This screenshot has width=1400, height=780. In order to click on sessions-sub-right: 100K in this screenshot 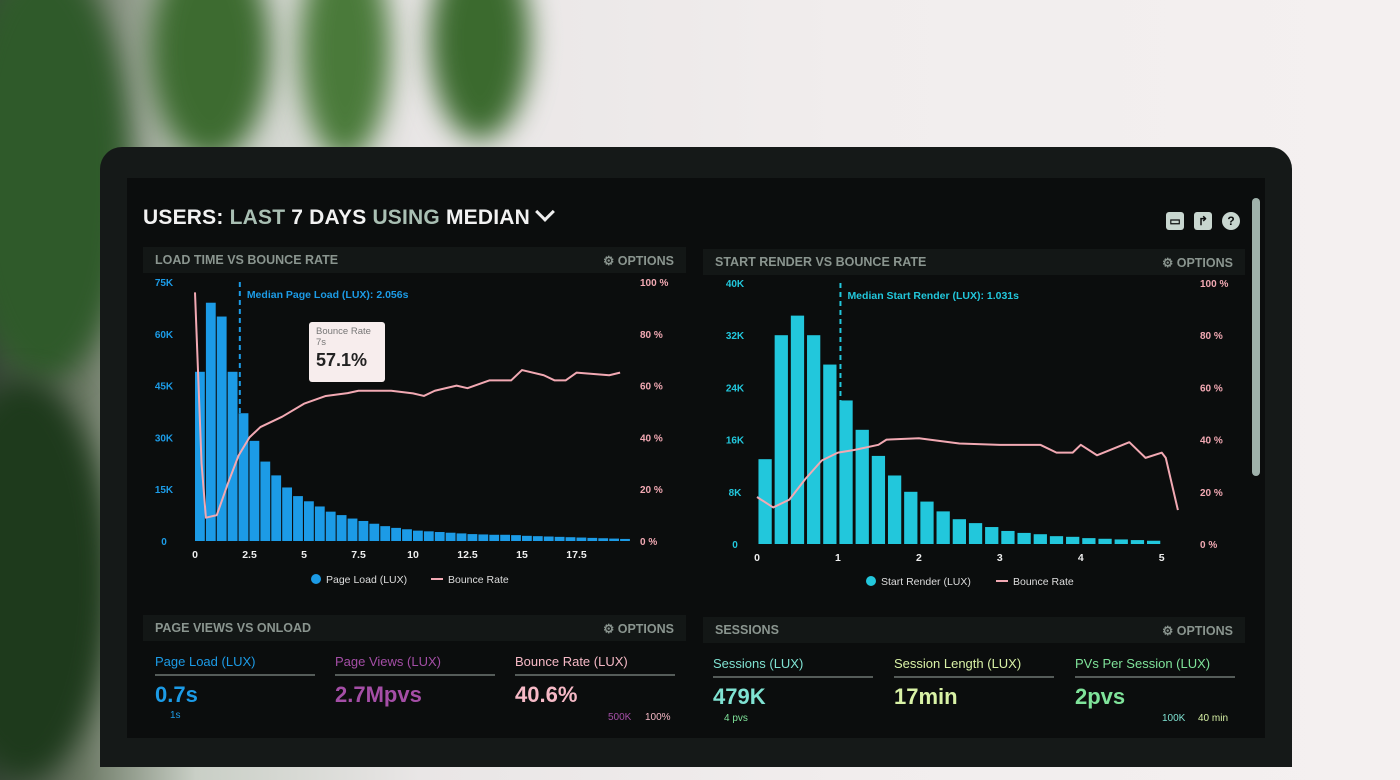, I will do `click(1174, 718)`.